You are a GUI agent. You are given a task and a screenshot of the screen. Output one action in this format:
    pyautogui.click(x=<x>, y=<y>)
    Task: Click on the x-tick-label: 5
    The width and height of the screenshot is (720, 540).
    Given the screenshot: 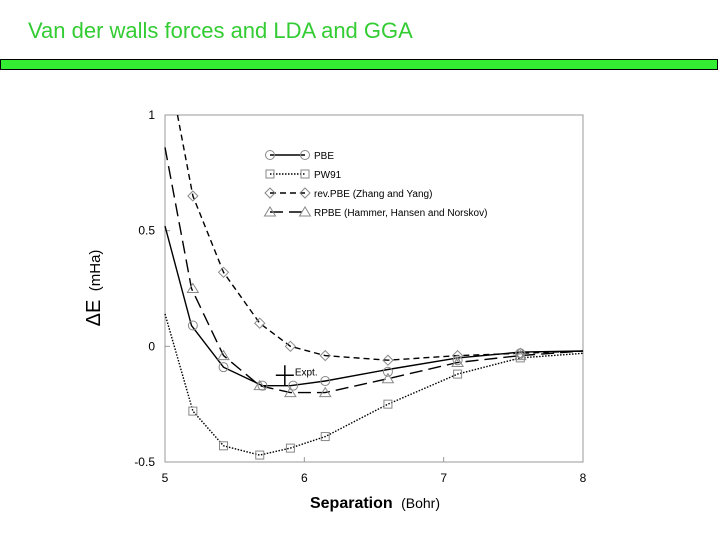 What is the action you would take?
    pyautogui.click(x=165, y=478)
    